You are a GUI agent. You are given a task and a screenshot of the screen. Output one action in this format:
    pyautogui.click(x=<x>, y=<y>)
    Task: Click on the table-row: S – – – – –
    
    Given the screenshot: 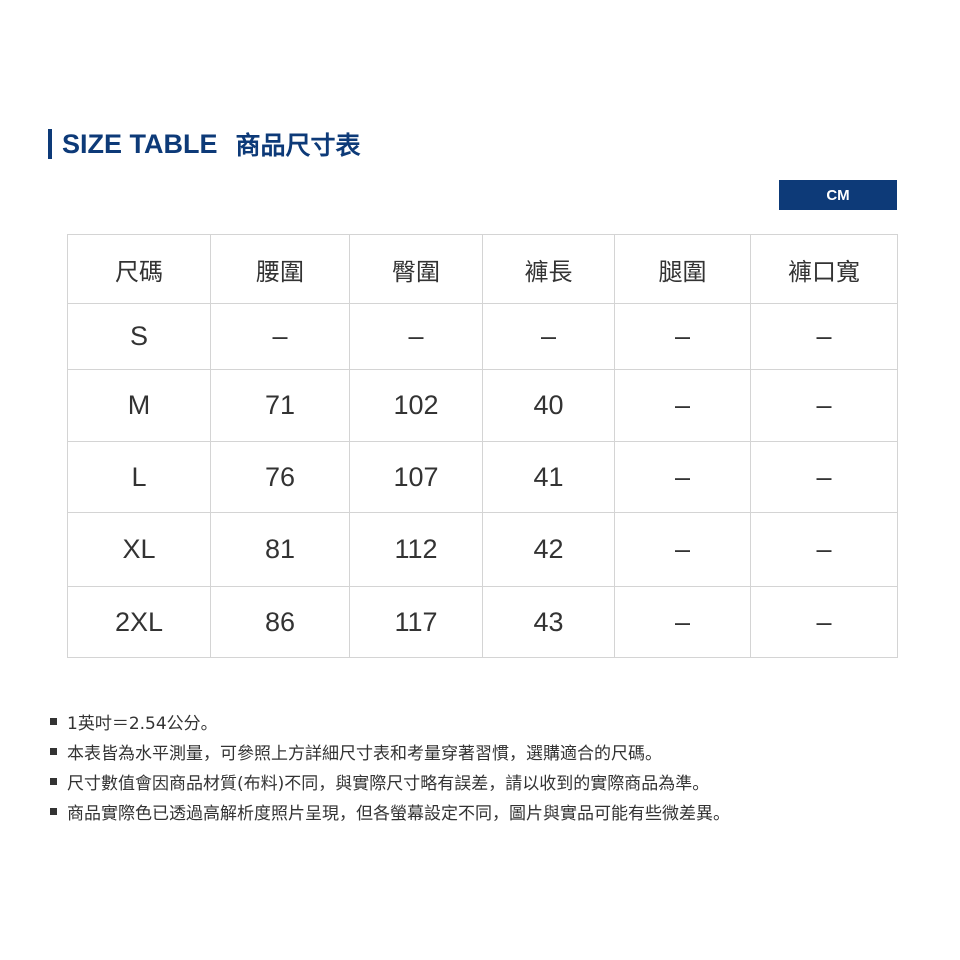 What is the action you would take?
    pyautogui.click(x=482, y=336)
    